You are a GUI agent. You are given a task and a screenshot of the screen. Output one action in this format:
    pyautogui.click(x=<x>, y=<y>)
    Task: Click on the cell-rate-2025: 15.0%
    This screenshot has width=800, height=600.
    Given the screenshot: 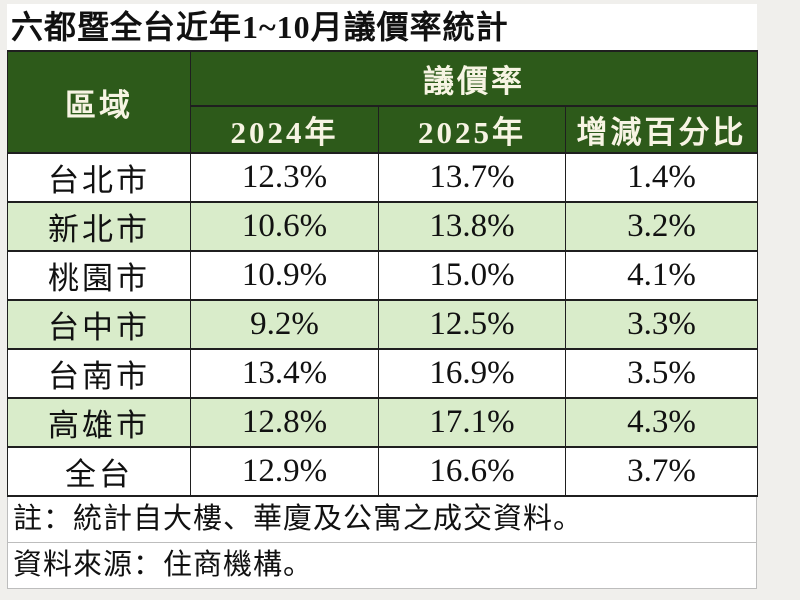 What is the action you would take?
    pyautogui.click(x=472, y=275)
    